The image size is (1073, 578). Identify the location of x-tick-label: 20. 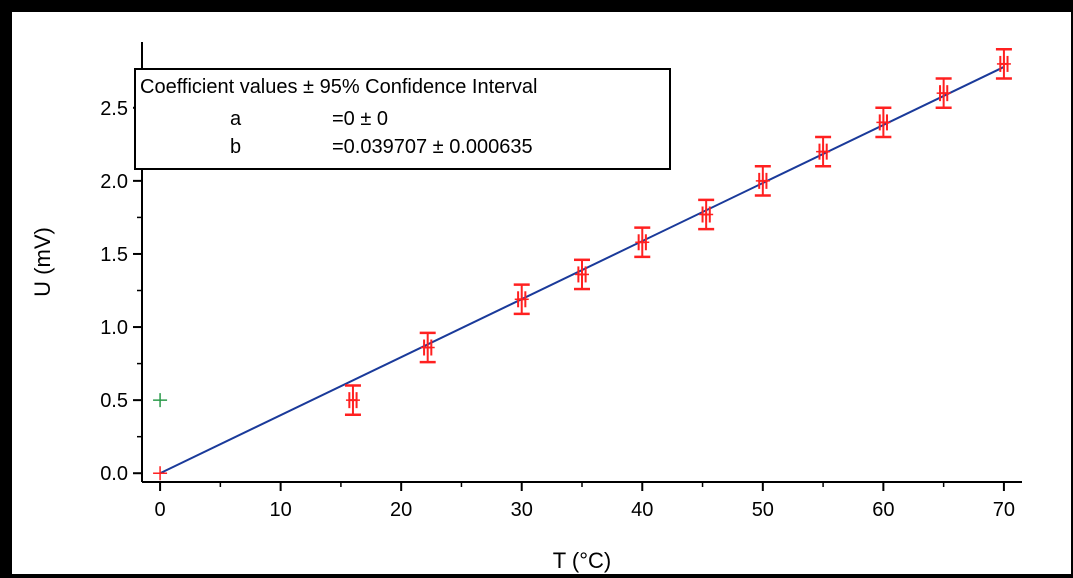
(401, 510).